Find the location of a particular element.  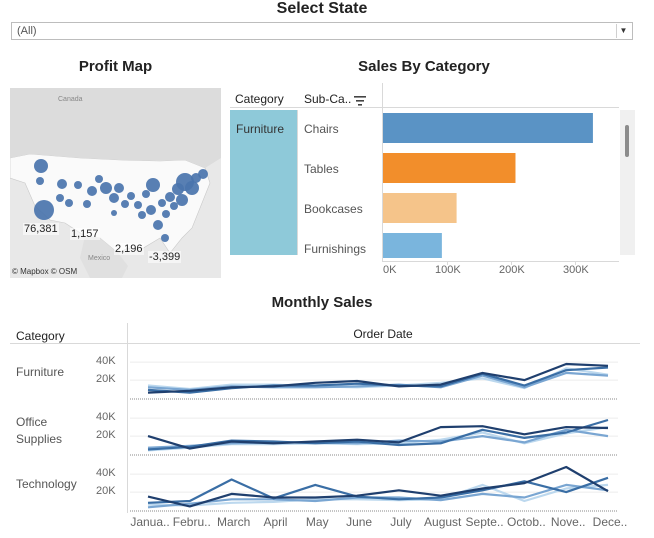

month-tick: May is located at coordinates (317, 522).